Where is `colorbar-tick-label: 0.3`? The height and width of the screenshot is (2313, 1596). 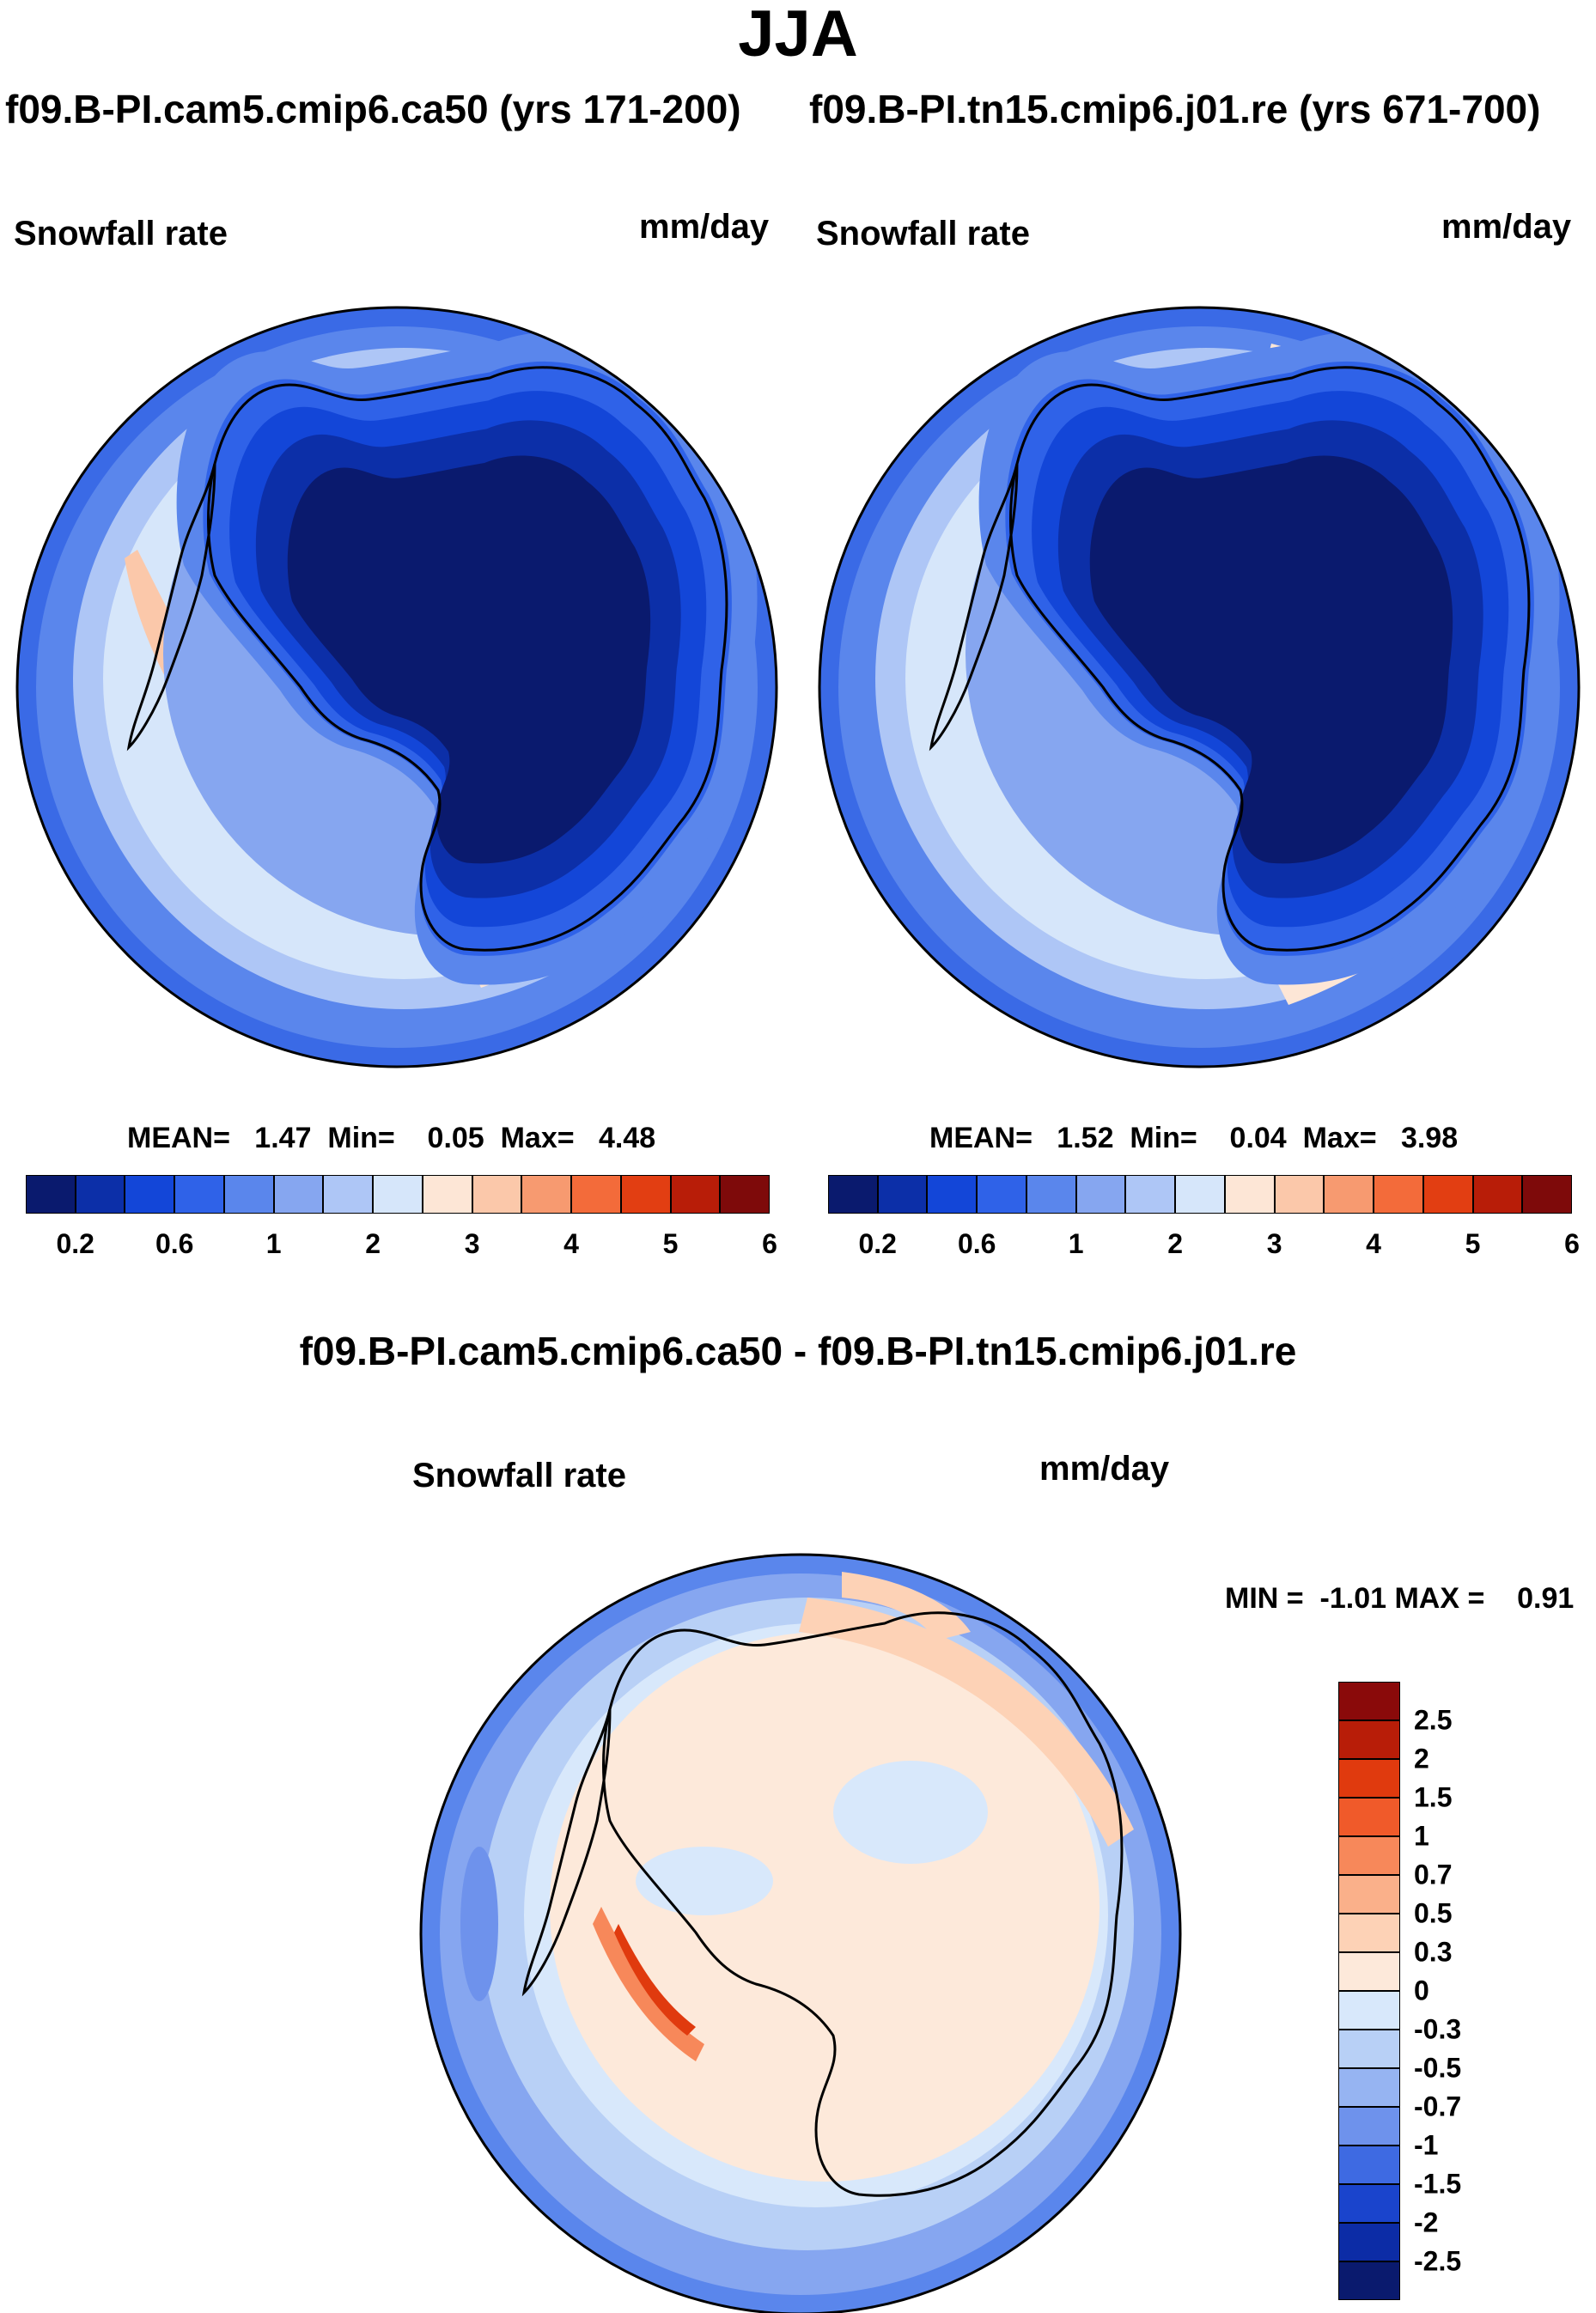
colorbar-tick-label: 0.3 is located at coordinates (1433, 1952).